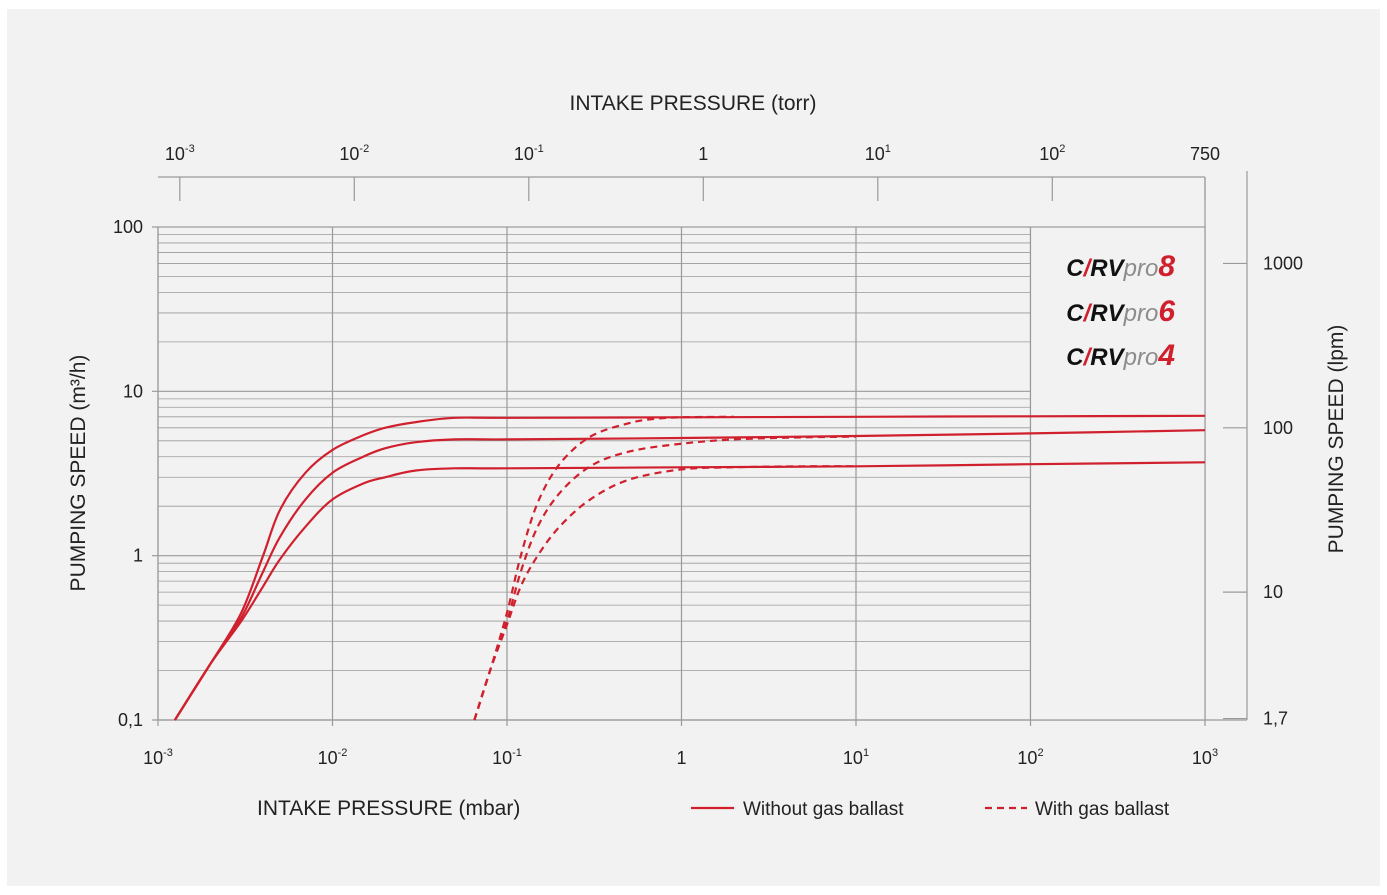  Describe the element at coordinates (1030, 757) in the screenshot. I see `x-tick-label: 10²` at that location.